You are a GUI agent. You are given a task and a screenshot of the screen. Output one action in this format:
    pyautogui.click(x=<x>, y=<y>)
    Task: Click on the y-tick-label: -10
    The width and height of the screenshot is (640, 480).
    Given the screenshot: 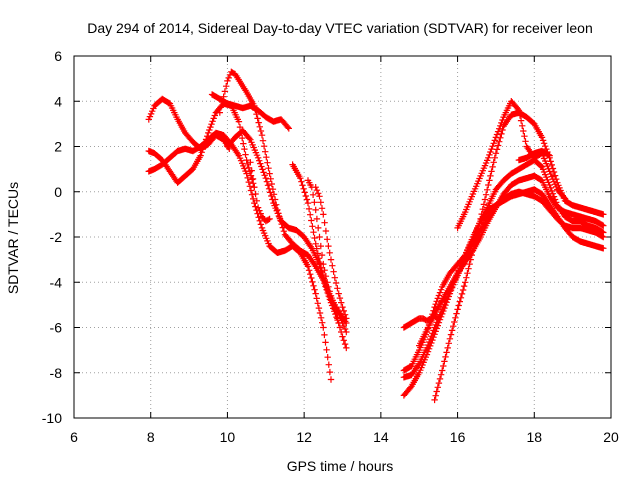 What is the action you would take?
    pyautogui.click(x=52, y=418)
    